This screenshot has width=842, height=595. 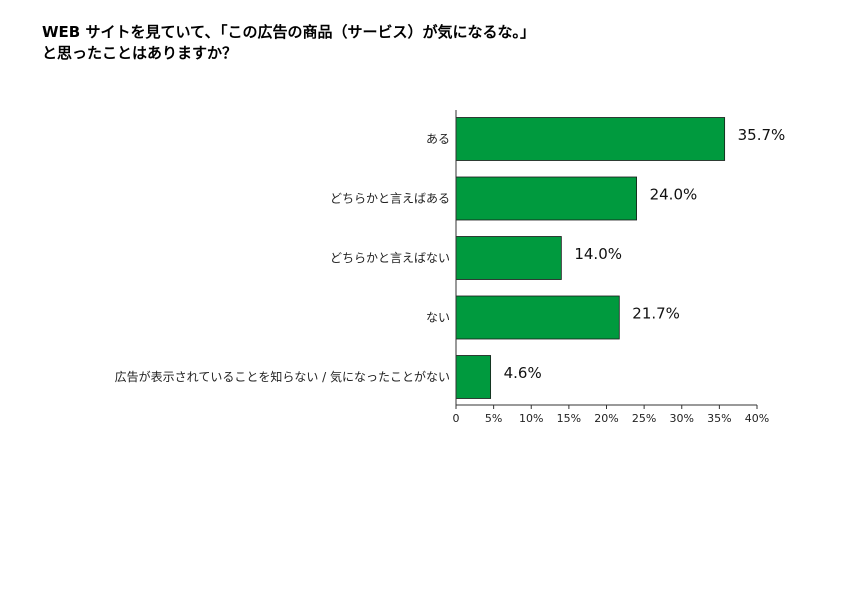 What do you see at coordinates (438, 139) in the screenshot?
I see `category-label-0: ある` at bounding box center [438, 139].